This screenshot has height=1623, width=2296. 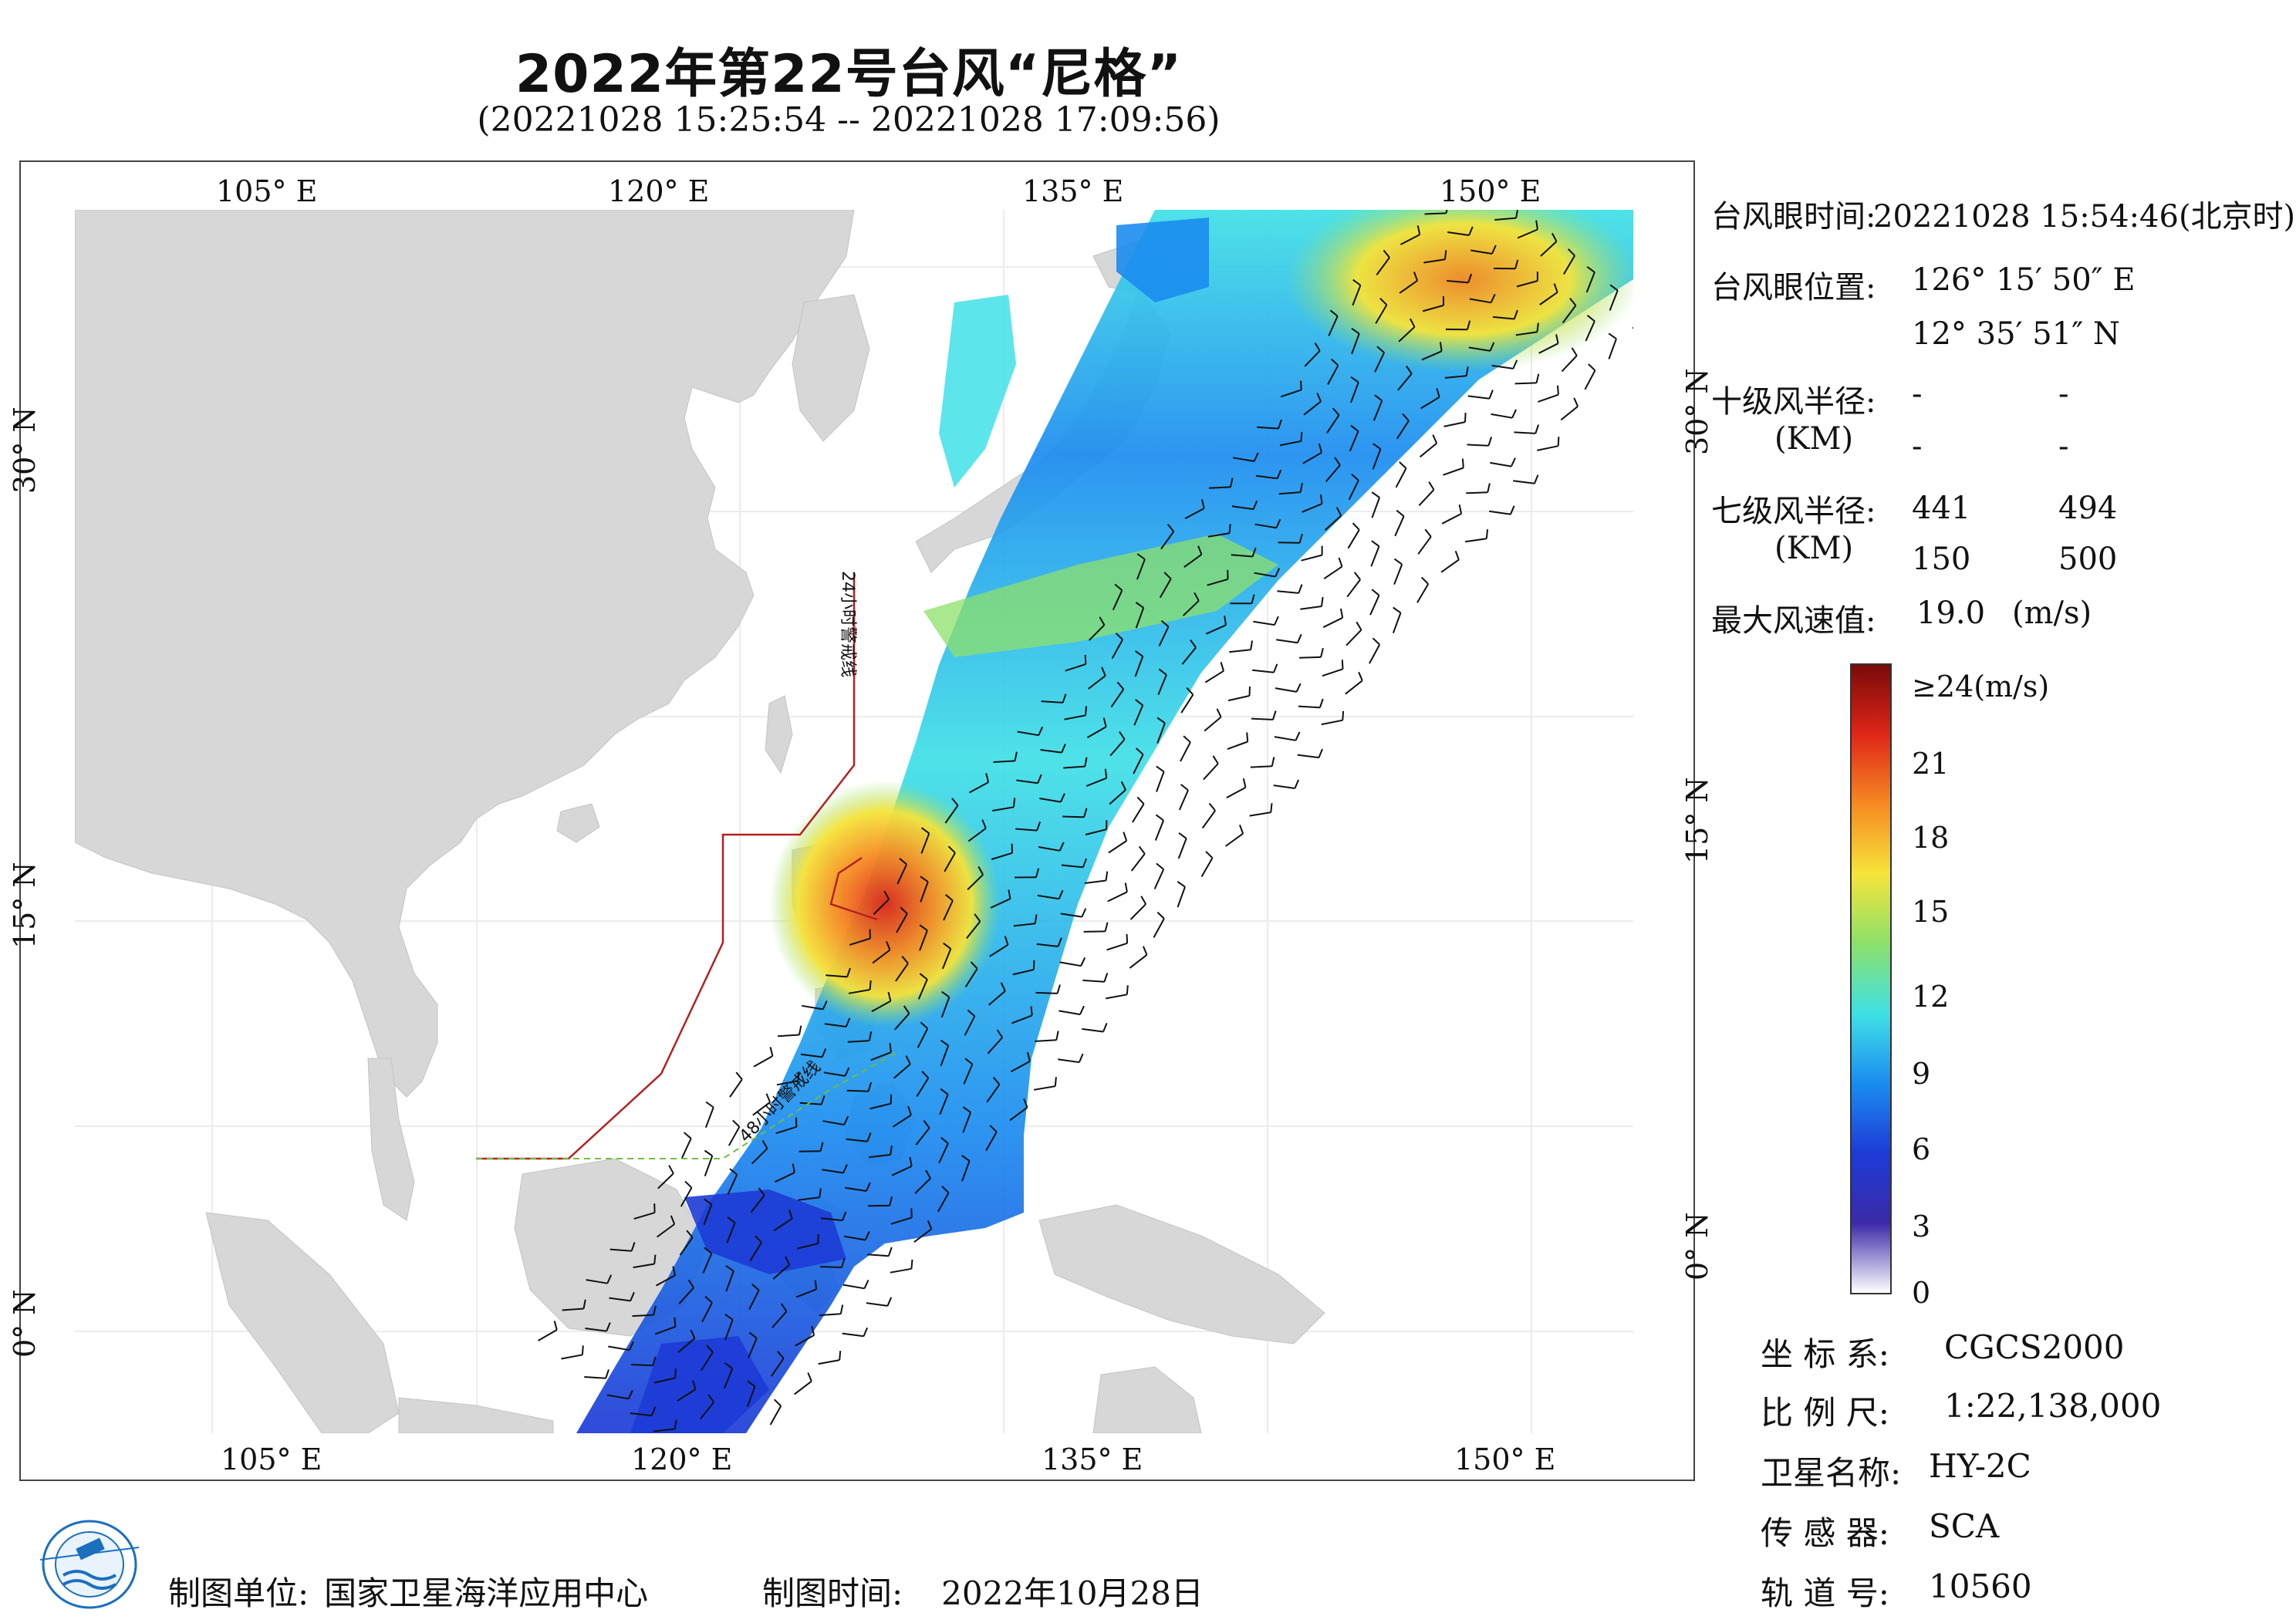 What do you see at coordinates (1871, 978) in the screenshot?
I see `wind-speed-colorbar` at bounding box center [1871, 978].